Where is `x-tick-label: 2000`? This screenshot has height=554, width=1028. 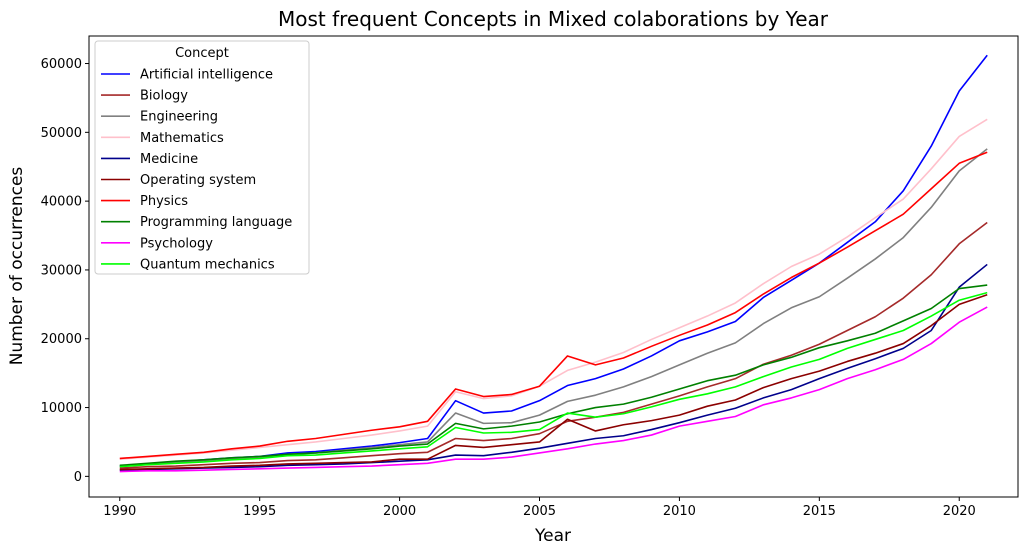 x-tick-label: 2000 is located at coordinates (399, 511).